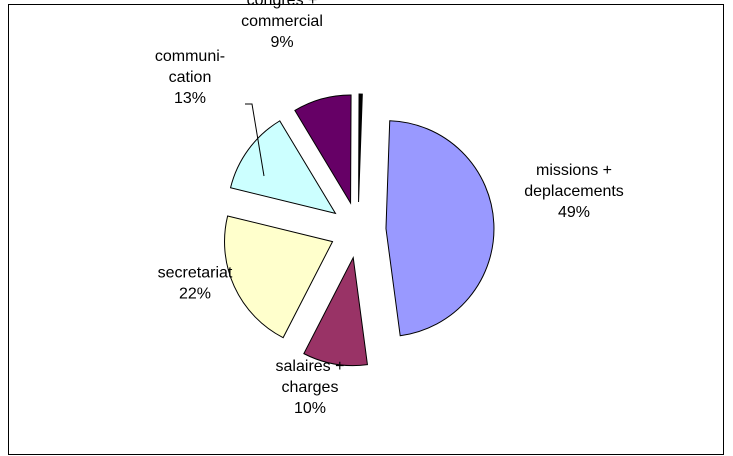 The height and width of the screenshot is (456, 733). What do you see at coordinates (190, 98) in the screenshot?
I see `data-label-percent-3: 13%` at bounding box center [190, 98].